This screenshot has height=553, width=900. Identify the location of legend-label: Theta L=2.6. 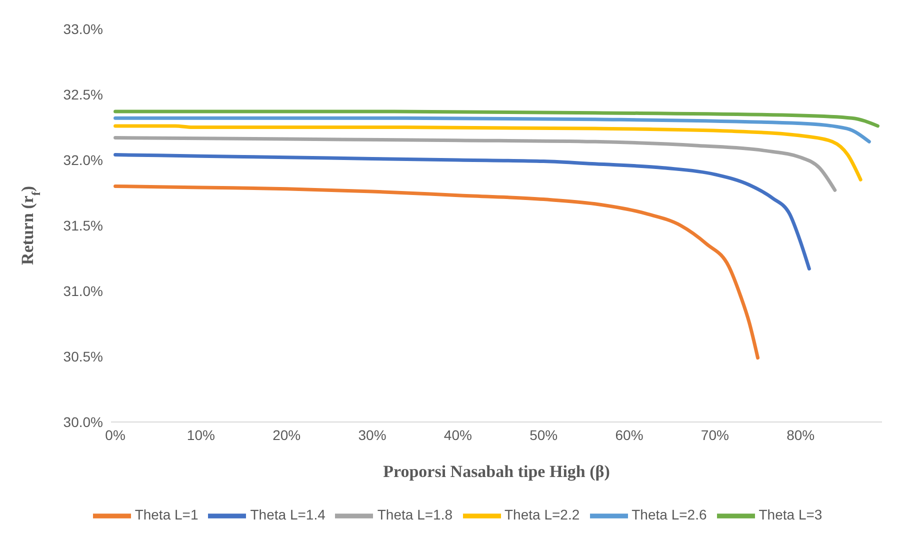
(669, 514).